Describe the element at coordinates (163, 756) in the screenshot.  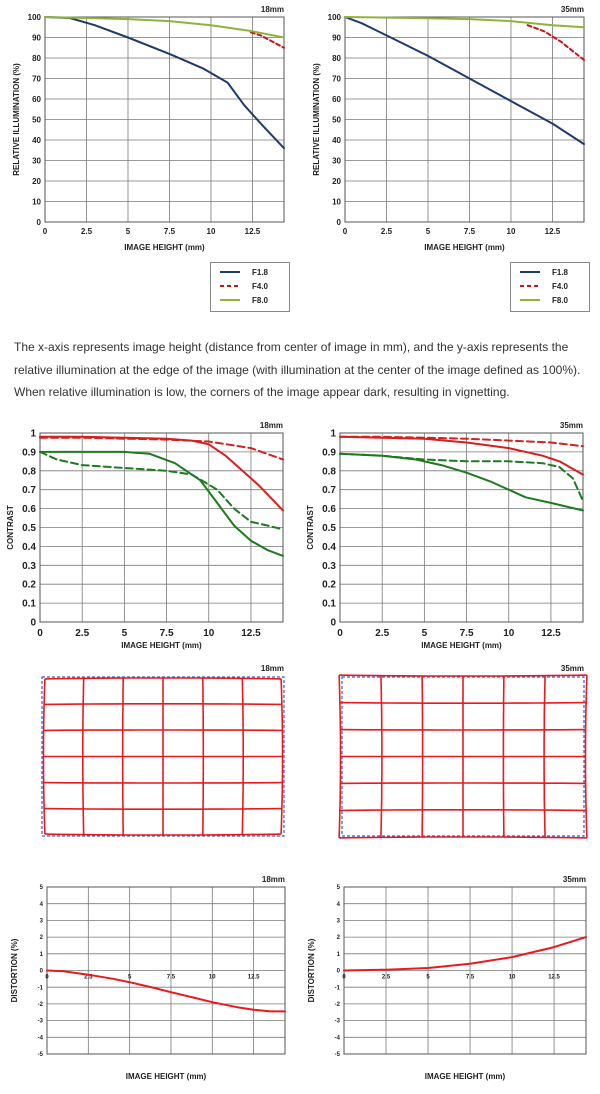
I see `reference-grid-border` at that location.